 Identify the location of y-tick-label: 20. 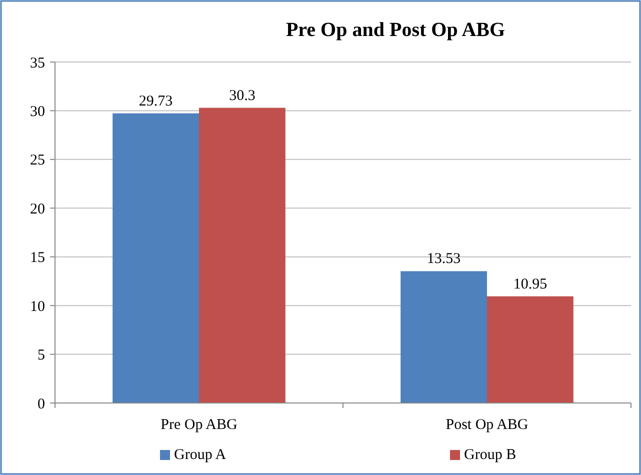
(37, 209).